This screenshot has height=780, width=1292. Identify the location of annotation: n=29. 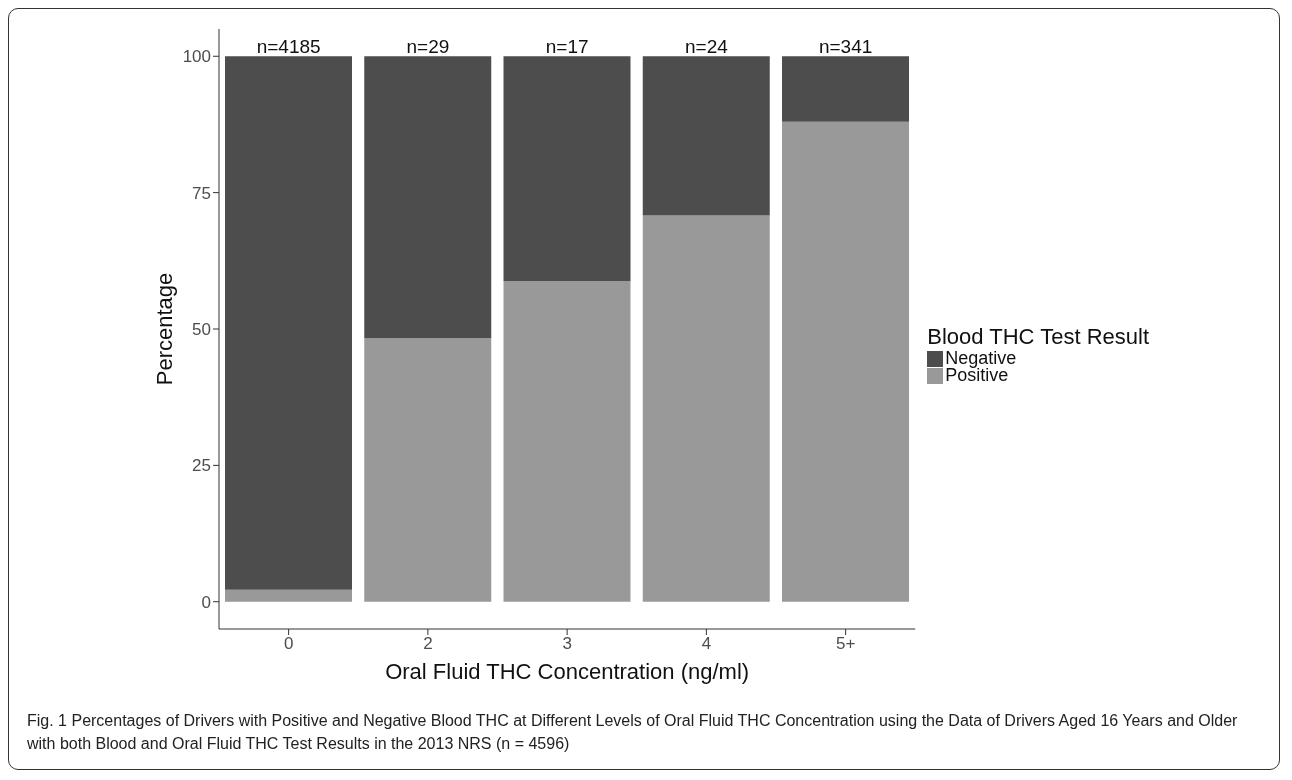
(428, 47).